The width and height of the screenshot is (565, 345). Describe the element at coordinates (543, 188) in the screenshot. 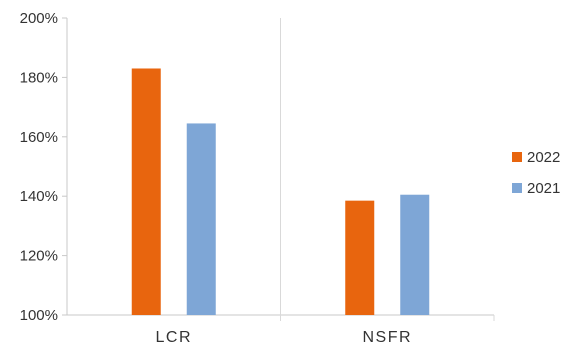

I see `legend-label-2021: 2021` at that location.